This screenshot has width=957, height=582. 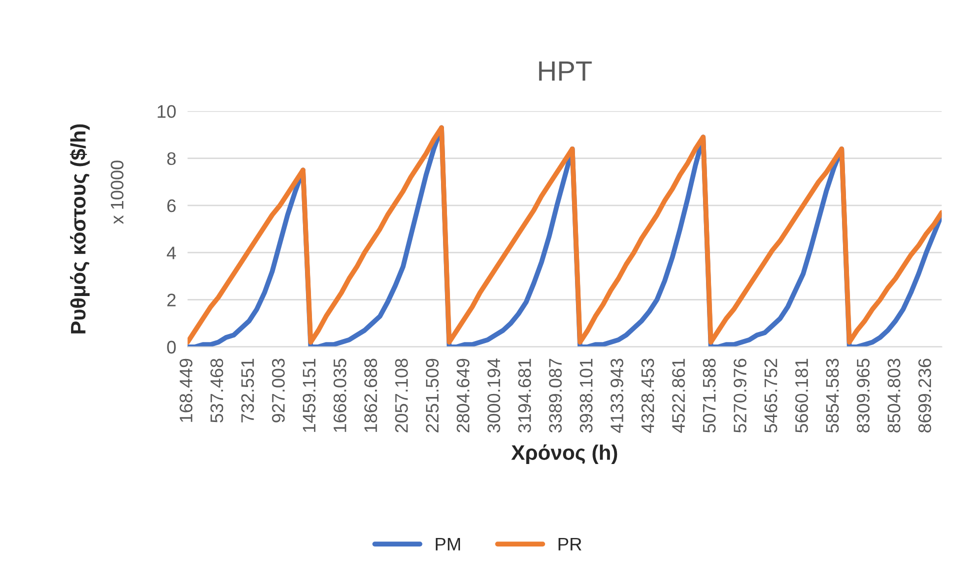 I want to click on x-tick-label: 732.551, so click(x=247, y=390).